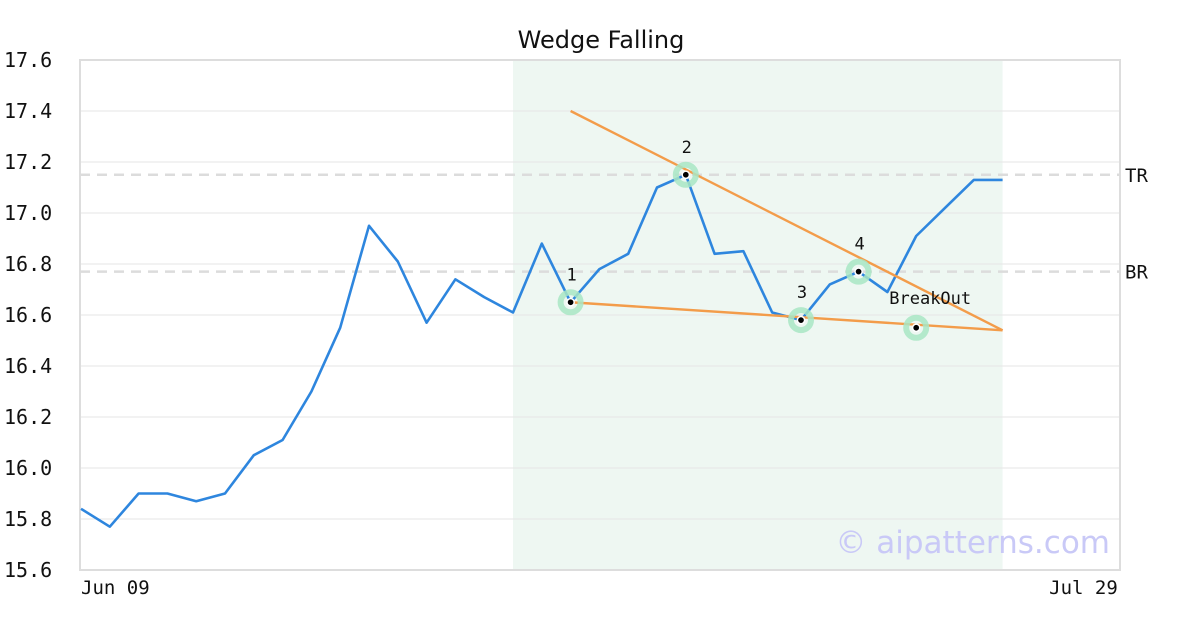 The width and height of the screenshot is (1200, 630). What do you see at coordinates (28, 162) in the screenshot?
I see `y-tick-label: 17.2` at bounding box center [28, 162].